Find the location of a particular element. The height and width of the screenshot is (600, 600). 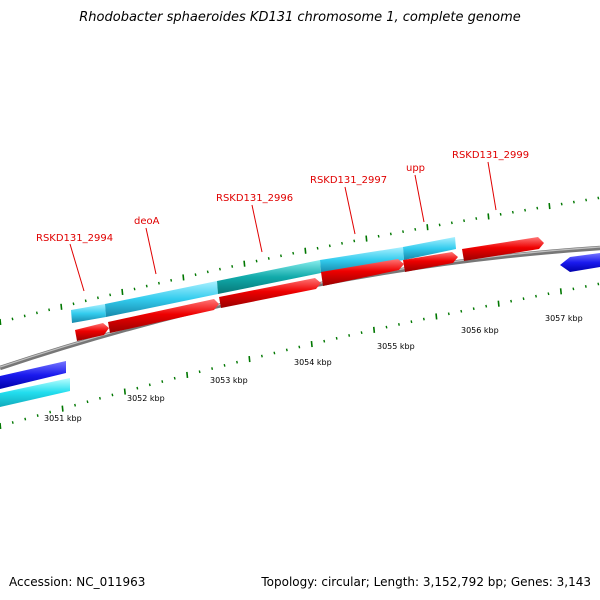

gene-label: RSKD131_2996 is located at coordinates (254, 198).